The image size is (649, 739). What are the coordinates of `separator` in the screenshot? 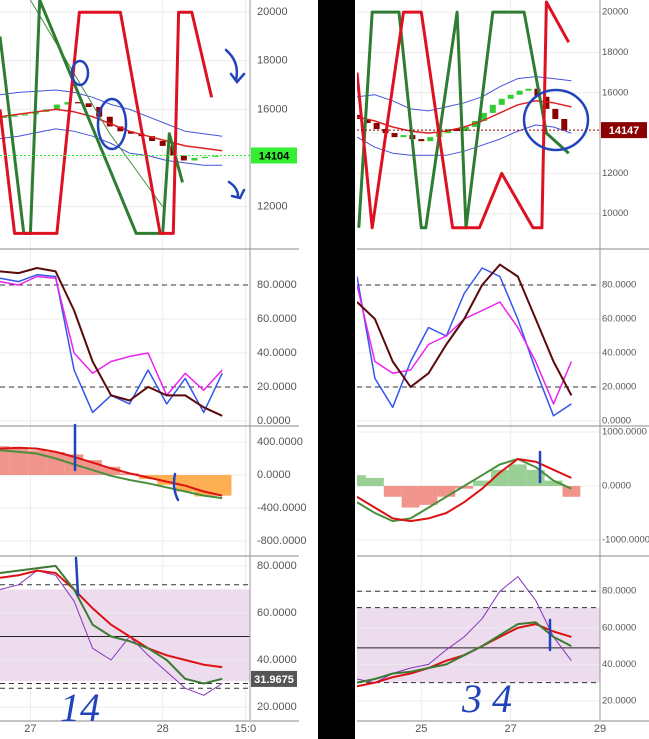 It's located at (336, 369).